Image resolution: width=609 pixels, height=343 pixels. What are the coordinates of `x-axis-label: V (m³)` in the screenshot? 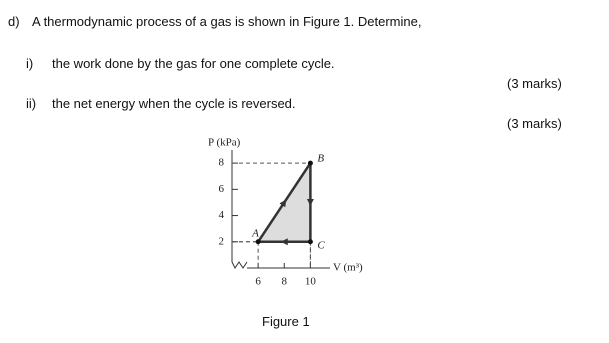 It's located at (348, 268).